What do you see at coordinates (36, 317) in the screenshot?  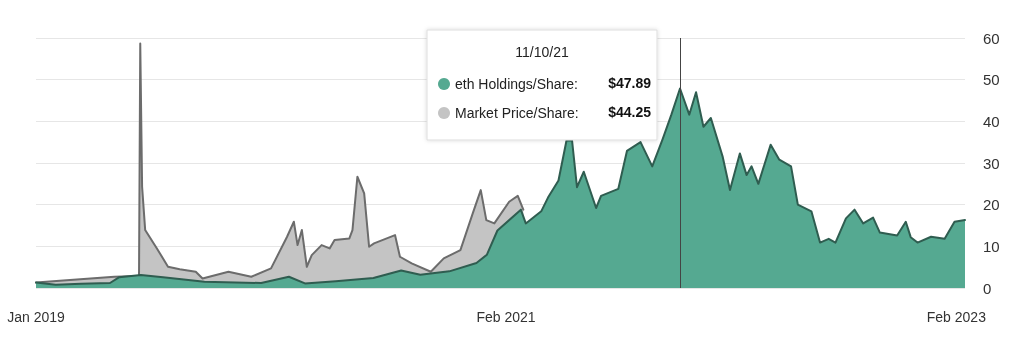 I see `x-tick-label: Jan 2019` at bounding box center [36, 317].